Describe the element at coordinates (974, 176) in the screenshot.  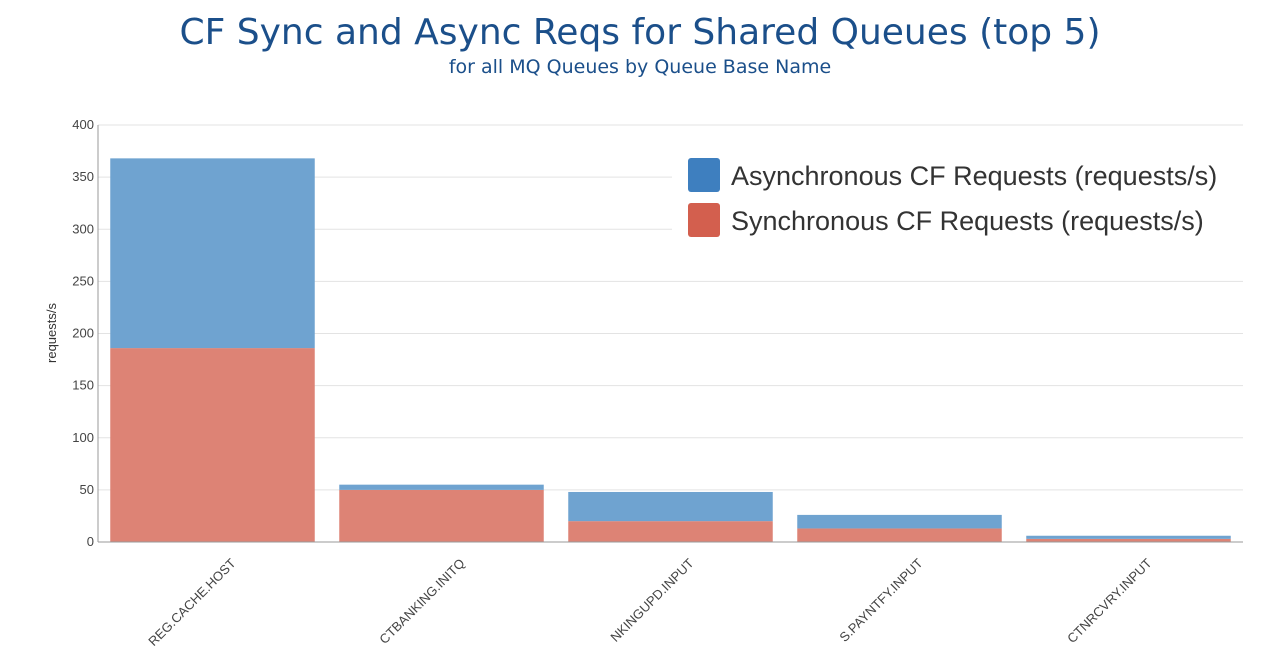
I see `legend-label: Asynchronous CF Requests (requests/s)` at that location.